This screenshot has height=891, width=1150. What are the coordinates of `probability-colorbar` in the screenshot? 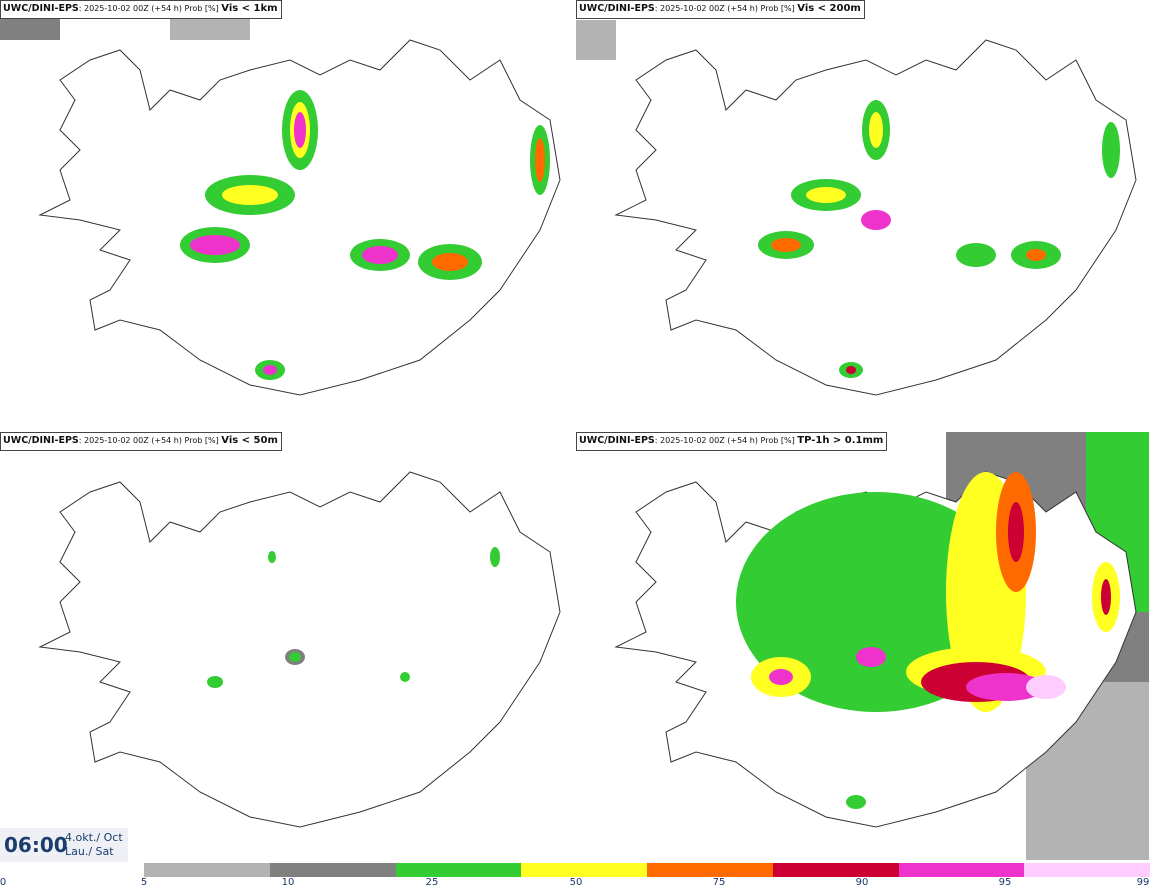 It's located at (647, 870).